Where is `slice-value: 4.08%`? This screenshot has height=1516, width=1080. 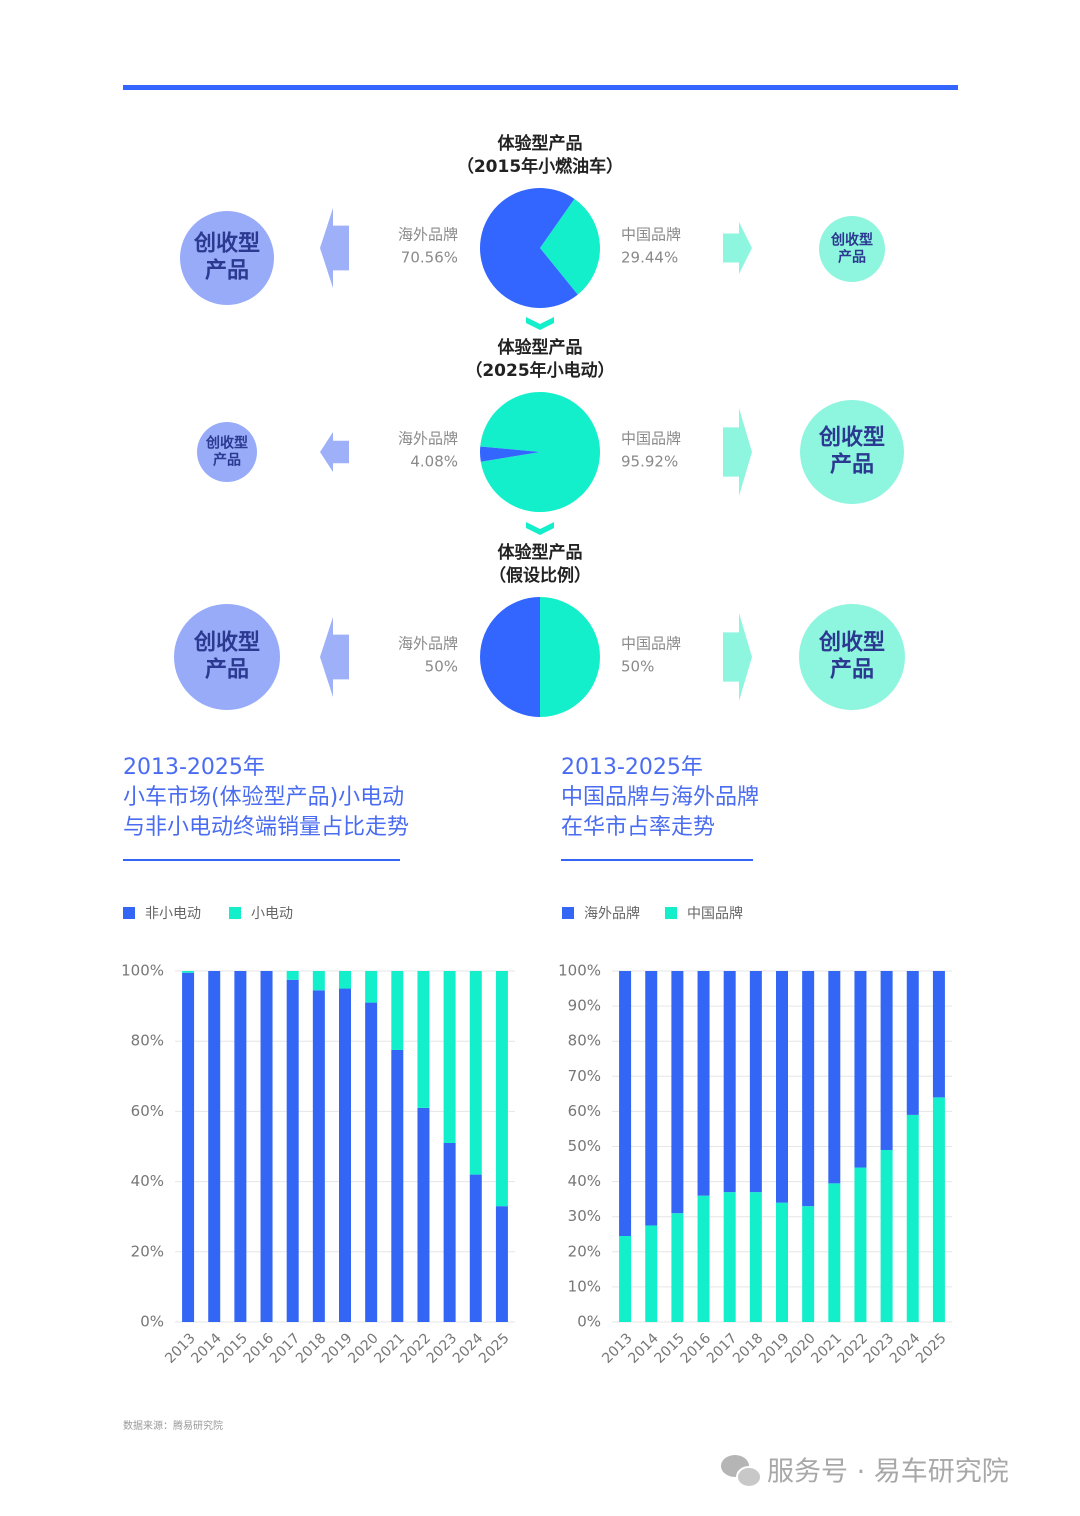 slice-value: 4.08% is located at coordinates (434, 462).